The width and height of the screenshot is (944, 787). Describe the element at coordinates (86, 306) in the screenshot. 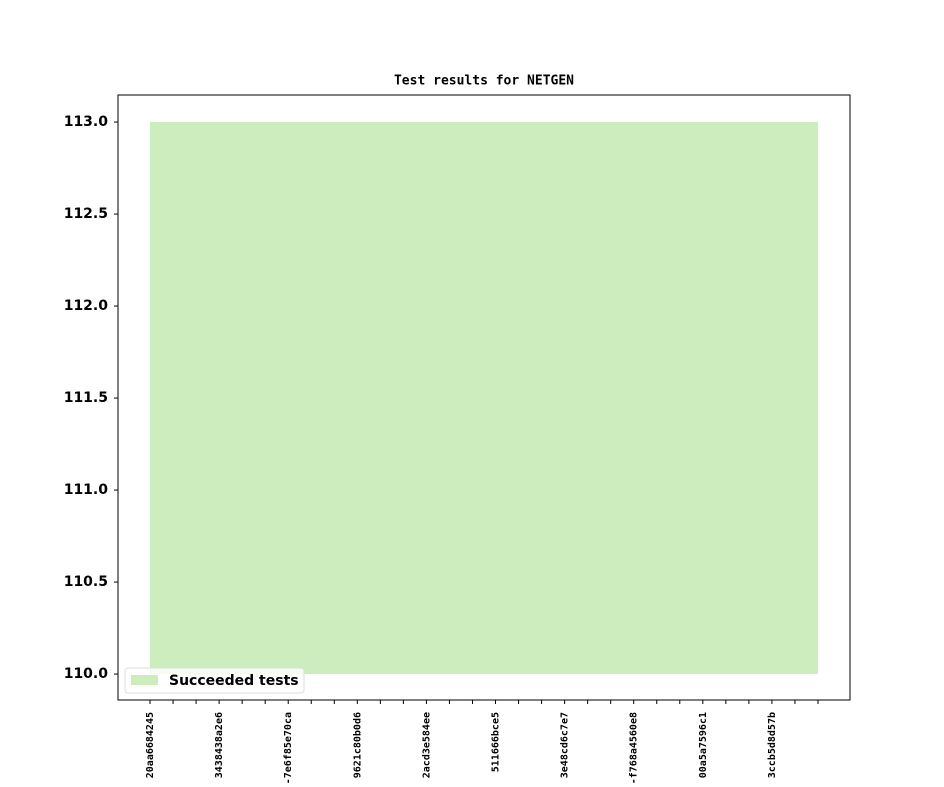

I see `y-tick-label: 112.0` at that location.